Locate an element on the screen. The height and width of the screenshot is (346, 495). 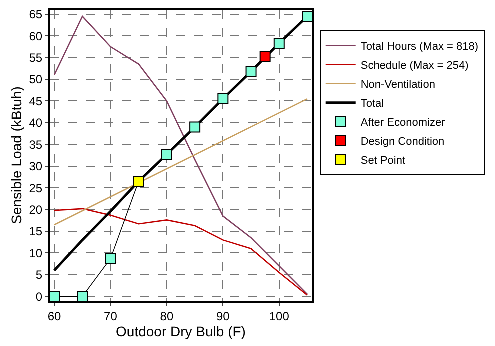
y-tick-label: 65 is located at coordinates (36, 15).